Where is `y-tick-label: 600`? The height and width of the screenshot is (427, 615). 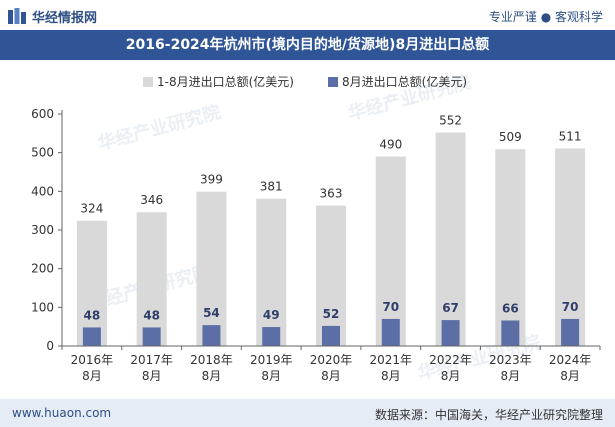
y-tick-label: 600 is located at coordinates (42, 114).